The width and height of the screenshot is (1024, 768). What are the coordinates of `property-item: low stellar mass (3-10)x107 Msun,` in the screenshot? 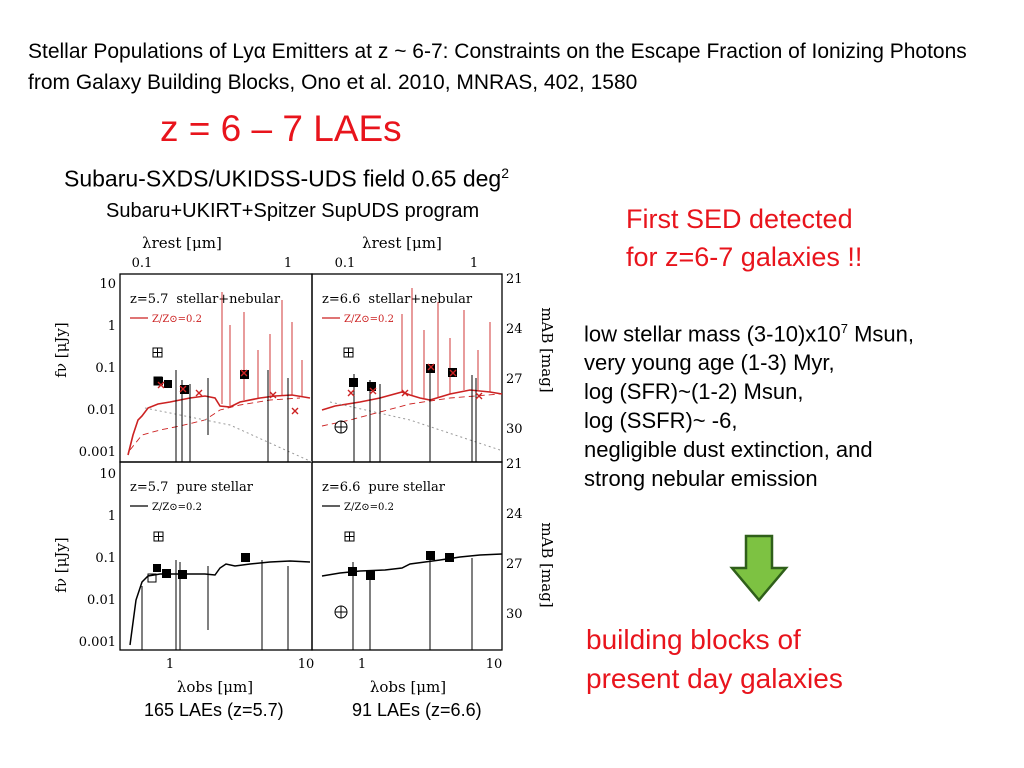 It's located at (749, 331).